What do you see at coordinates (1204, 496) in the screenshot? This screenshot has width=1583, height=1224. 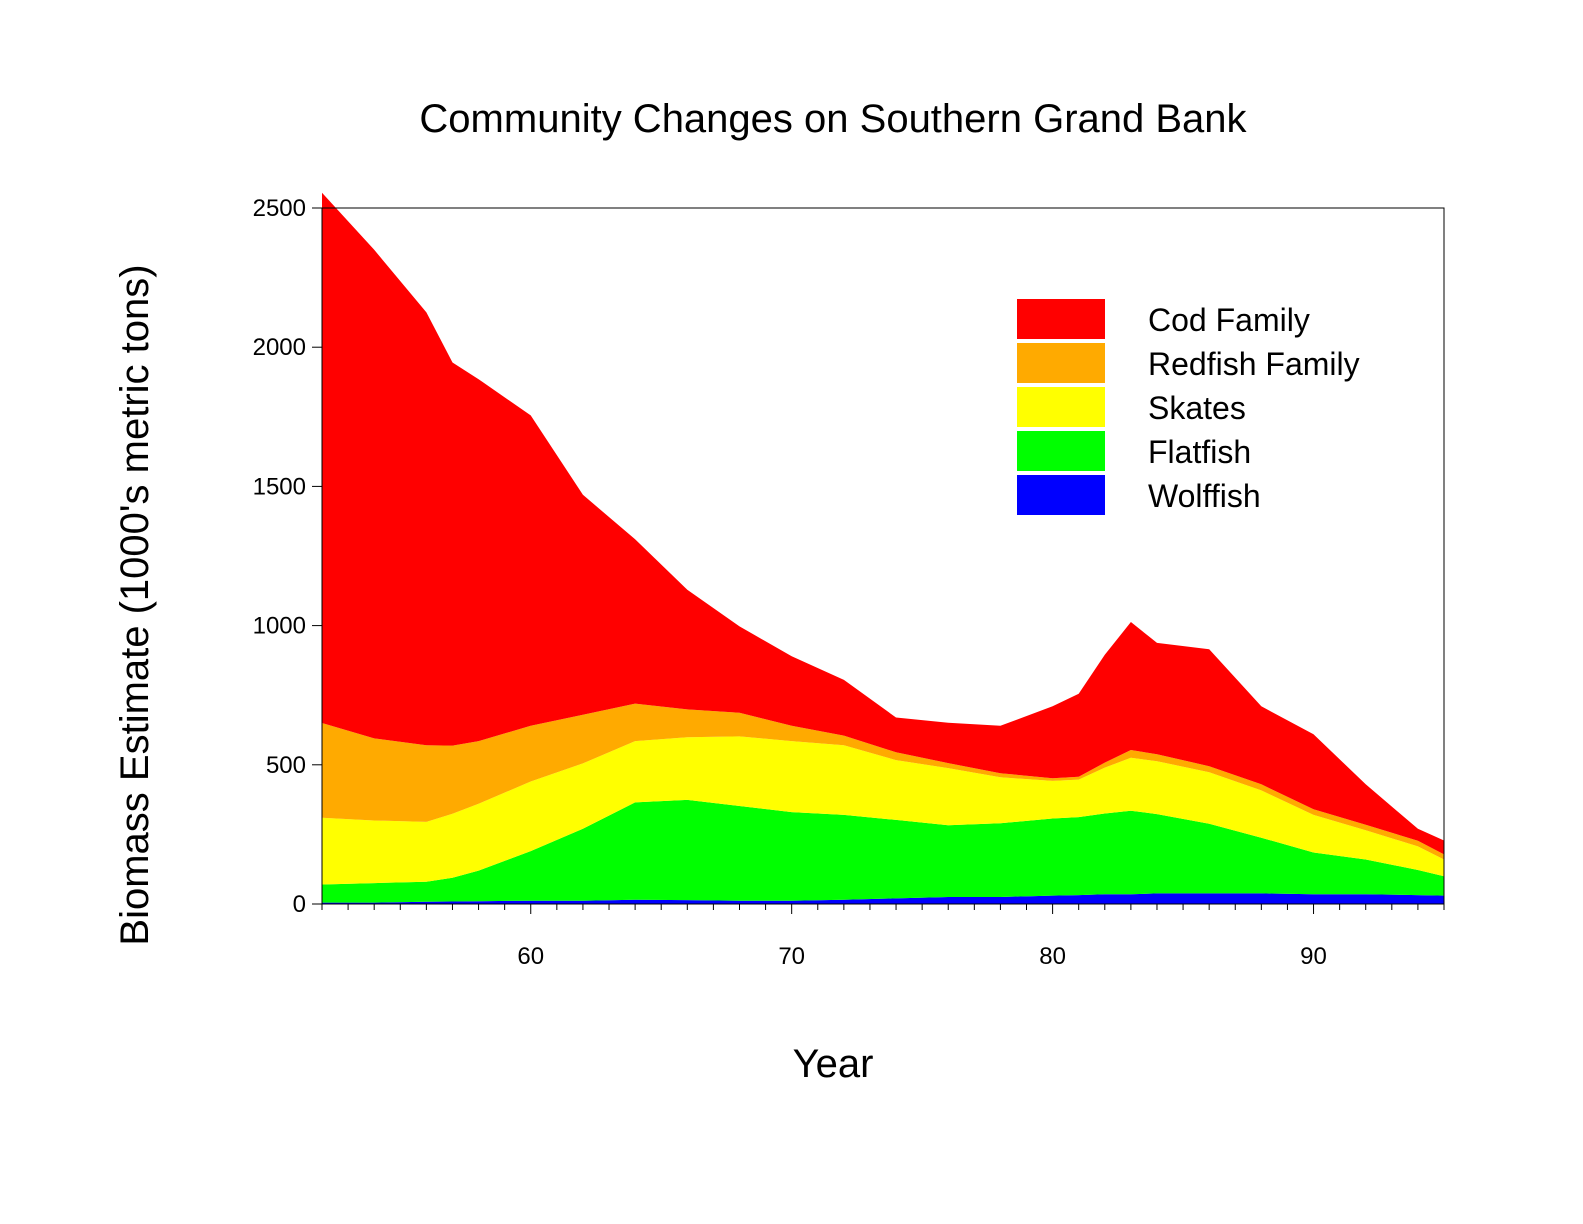 I see `legend-label: Wolffish` at bounding box center [1204, 496].